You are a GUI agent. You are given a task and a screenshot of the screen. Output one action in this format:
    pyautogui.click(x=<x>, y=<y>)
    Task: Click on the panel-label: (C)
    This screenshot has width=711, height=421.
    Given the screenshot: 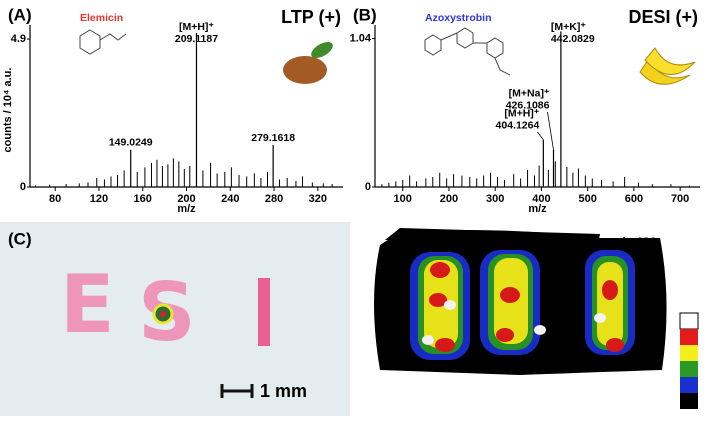 What is the action you would take?
    pyautogui.click(x=20, y=238)
    